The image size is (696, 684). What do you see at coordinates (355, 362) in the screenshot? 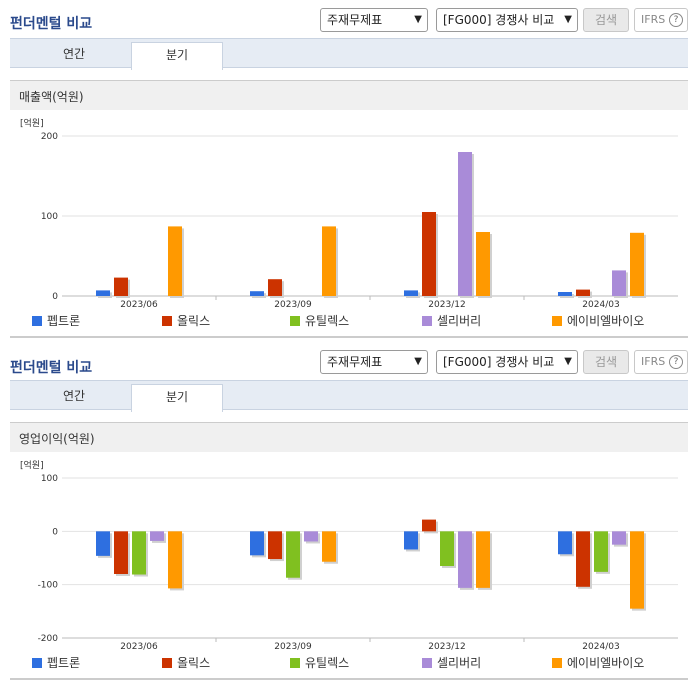
I see `statement-select-value: 주재무제표` at bounding box center [355, 362].